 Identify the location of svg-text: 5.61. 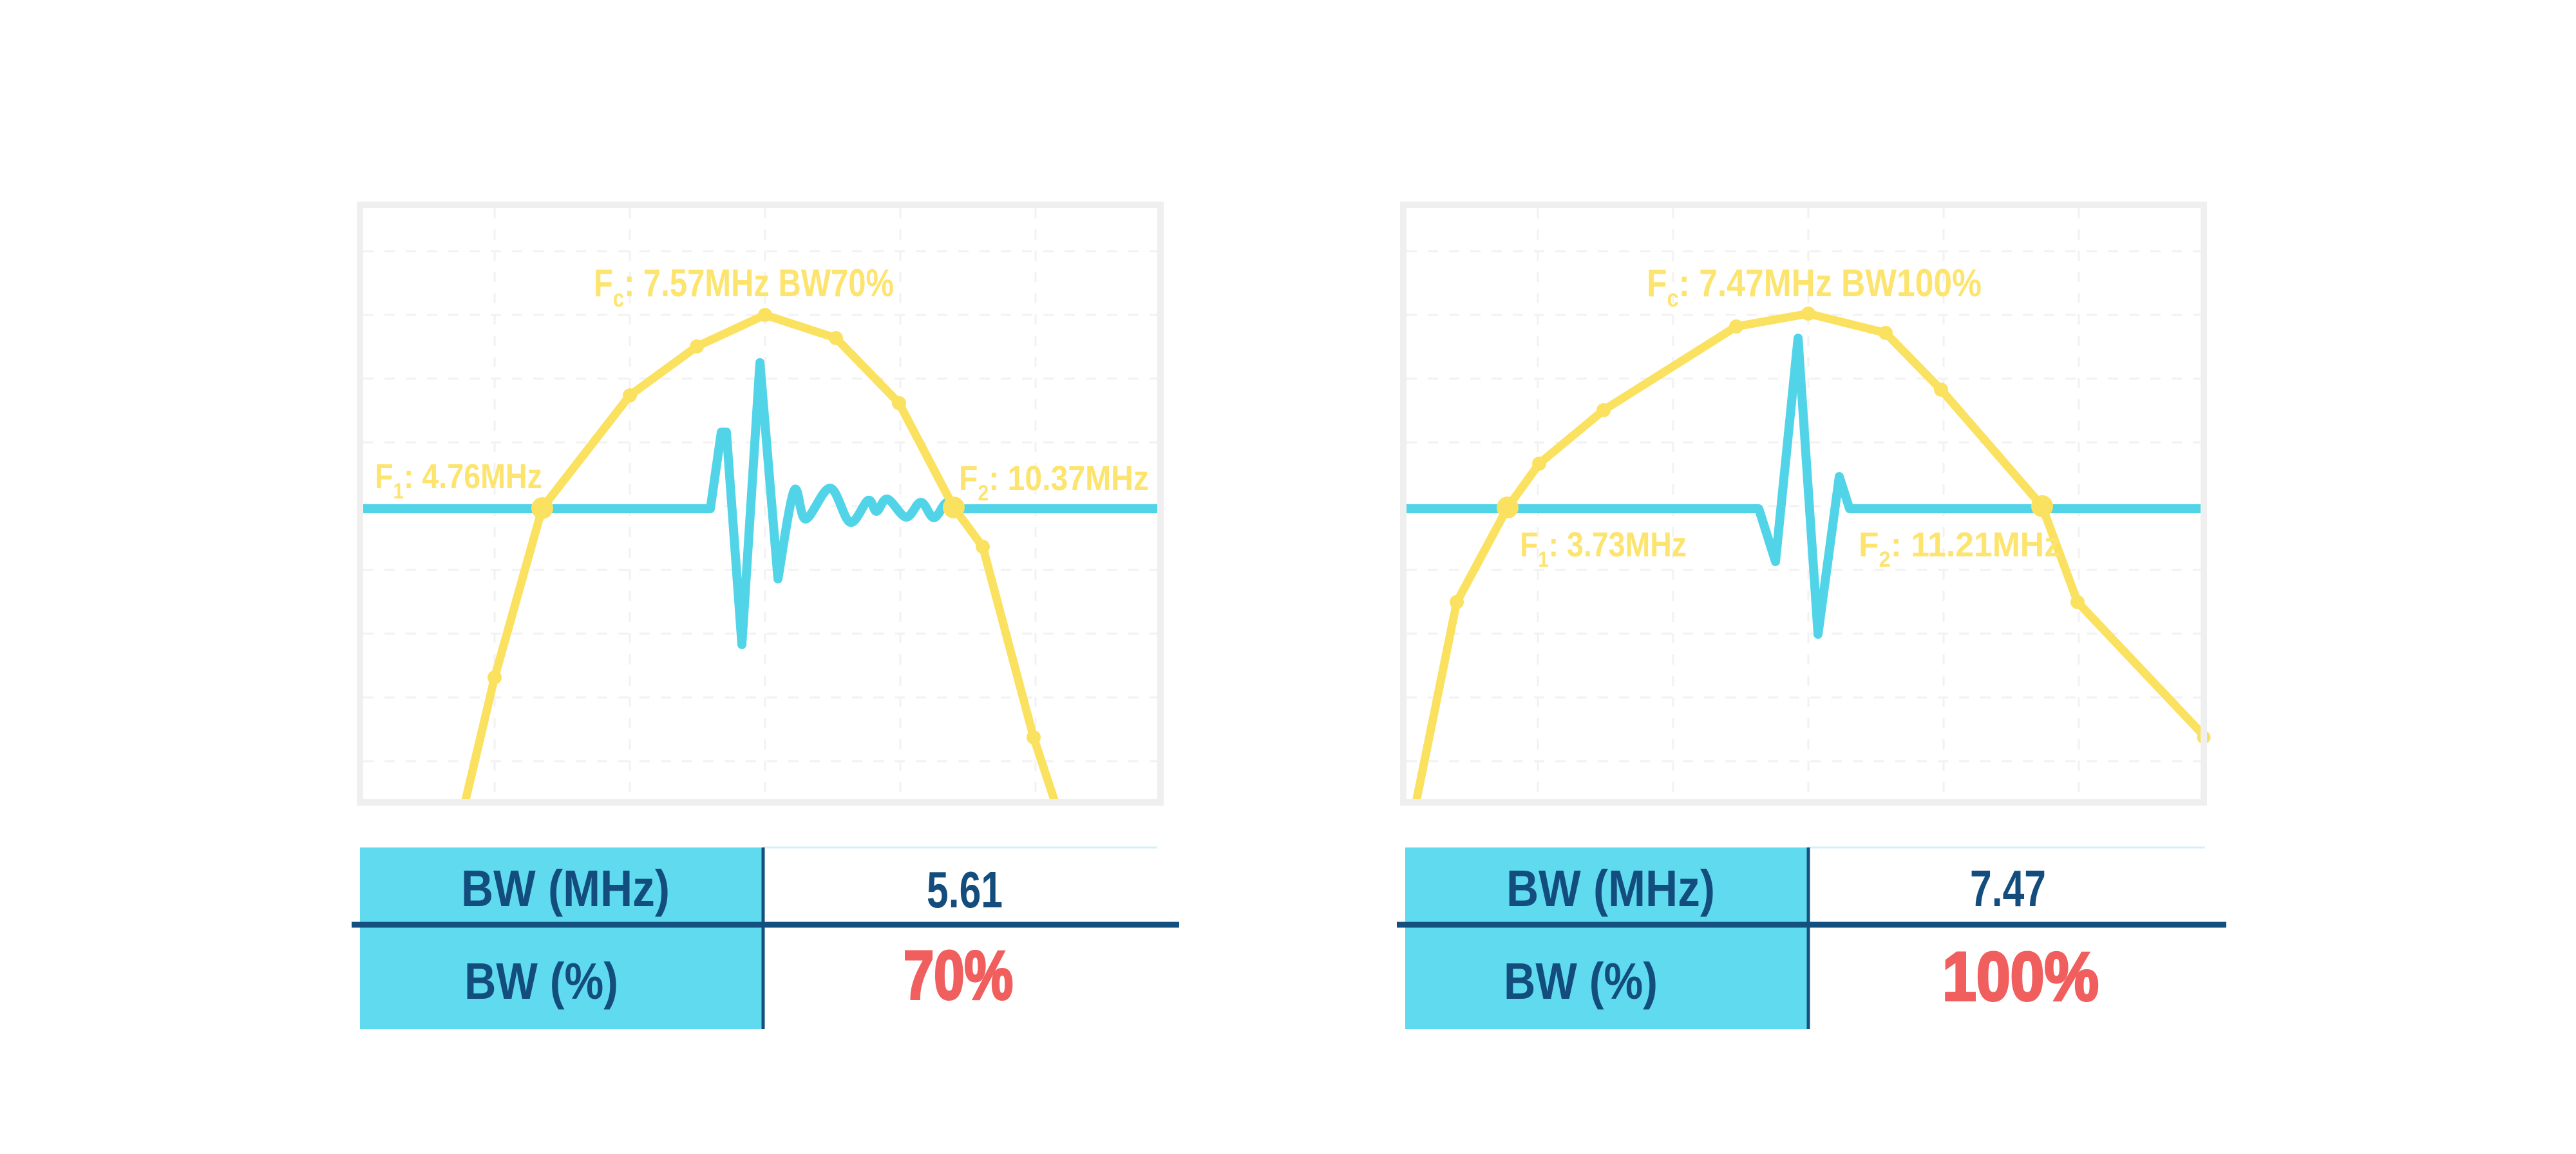
(965, 889).